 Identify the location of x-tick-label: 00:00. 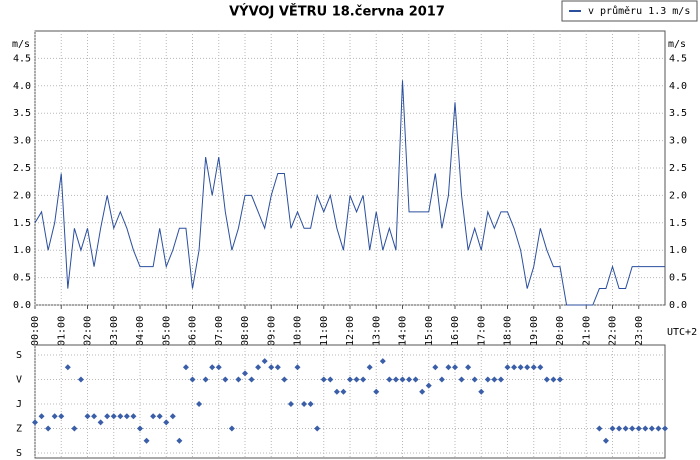
(35, 331).